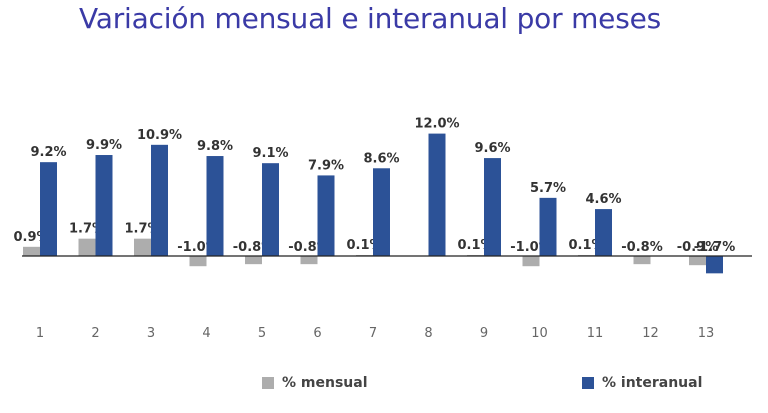 This screenshot has height=413, width=768. Describe the element at coordinates (595, 333) in the screenshot. I see `x-tick-label-11: 11` at that location.